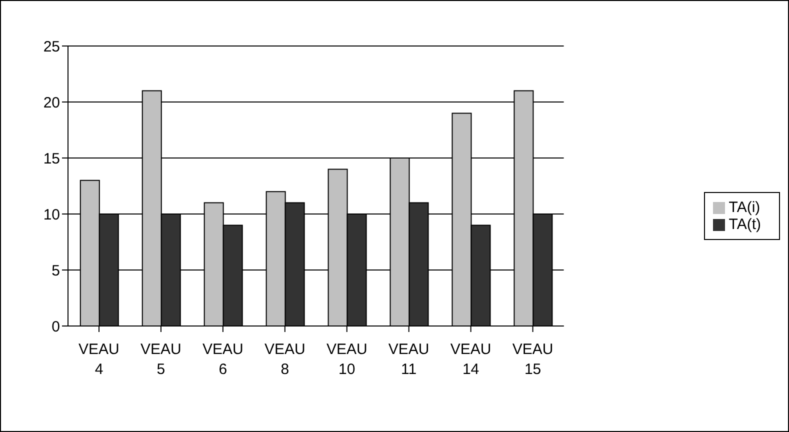 The image size is (789, 432). What do you see at coordinates (744, 224) in the screenshot?
I see `legend-label: TA(t)` at bounding box center [744, 224].